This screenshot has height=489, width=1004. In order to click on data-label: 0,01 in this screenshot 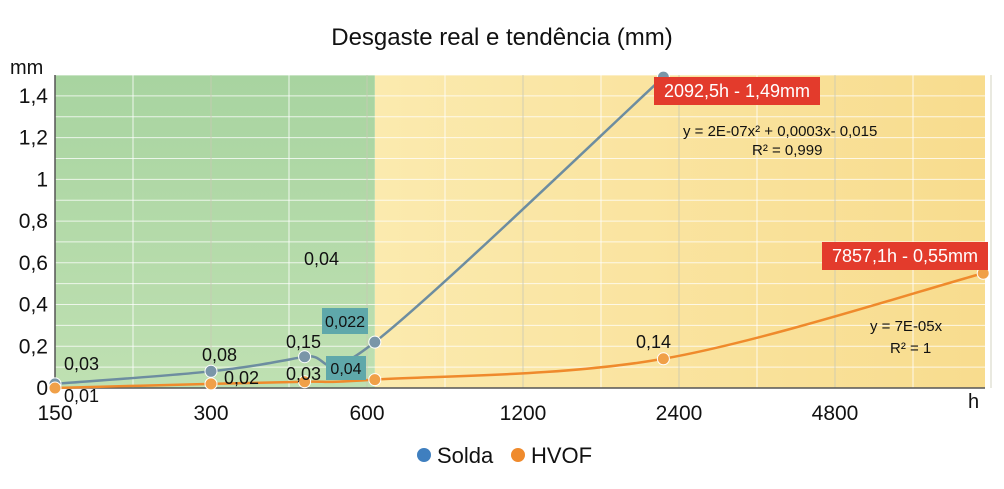, I will do `click(81, 396)`.